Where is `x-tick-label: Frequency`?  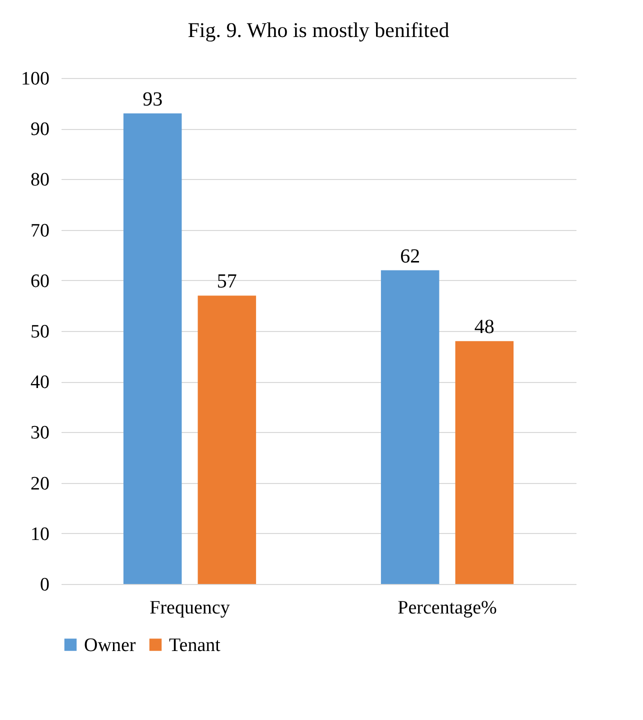
x-tick-label: Frequency is located at coordinates (190, 608).